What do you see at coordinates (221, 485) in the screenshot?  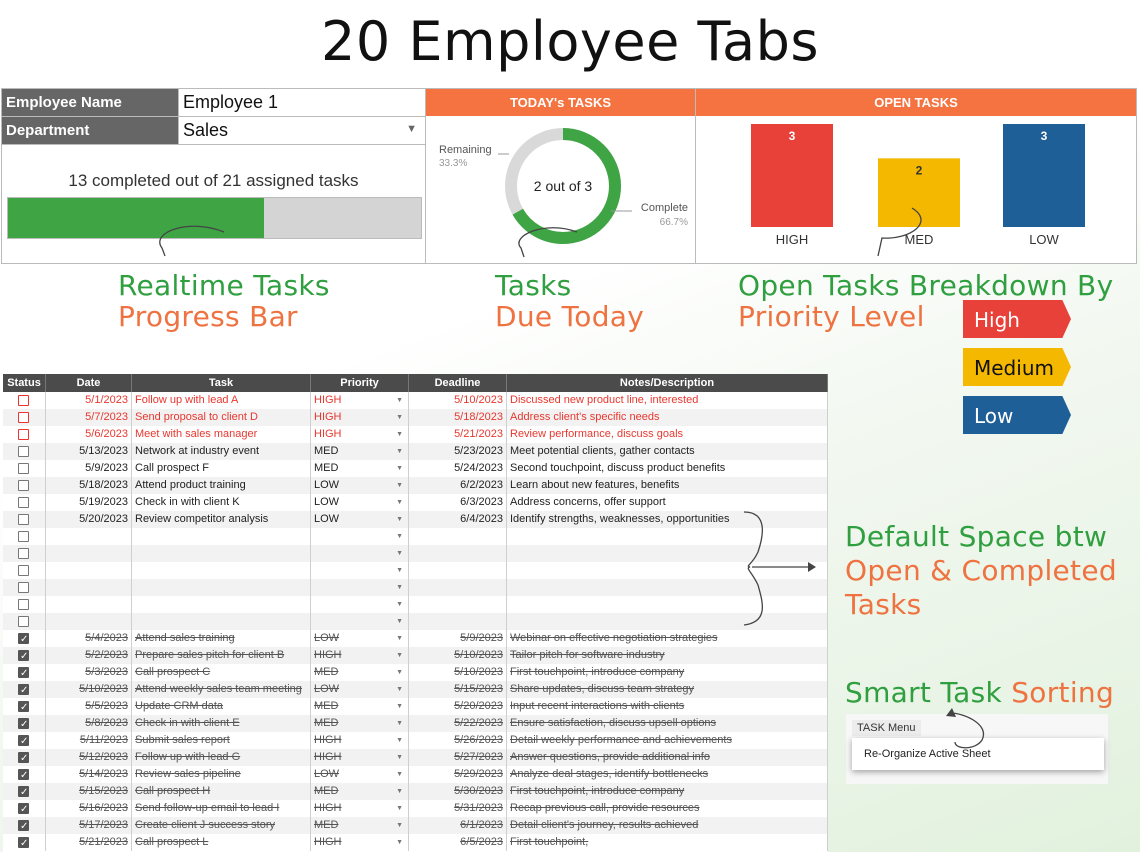 I see `task-cell: Attend product training` at bounding box center [221, 485].